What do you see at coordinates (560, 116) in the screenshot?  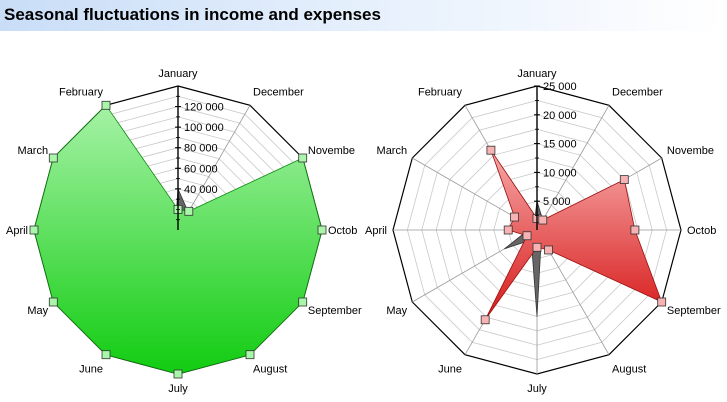 I see `tick-label: 20 000` at bounding box center [560, 116].